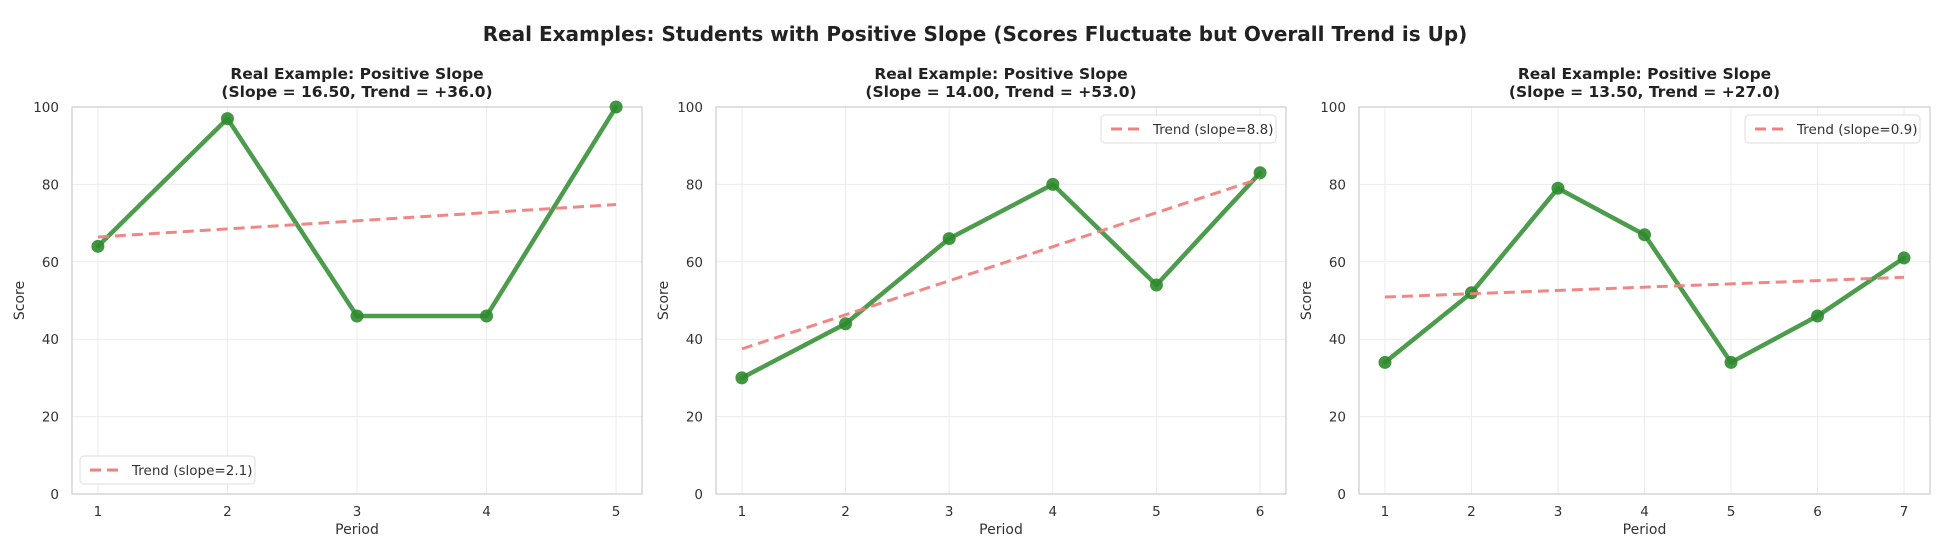 The width and height of the screenshot is (1950, 560). I want to click on x-tick-label: 7, so click(1904, 512).